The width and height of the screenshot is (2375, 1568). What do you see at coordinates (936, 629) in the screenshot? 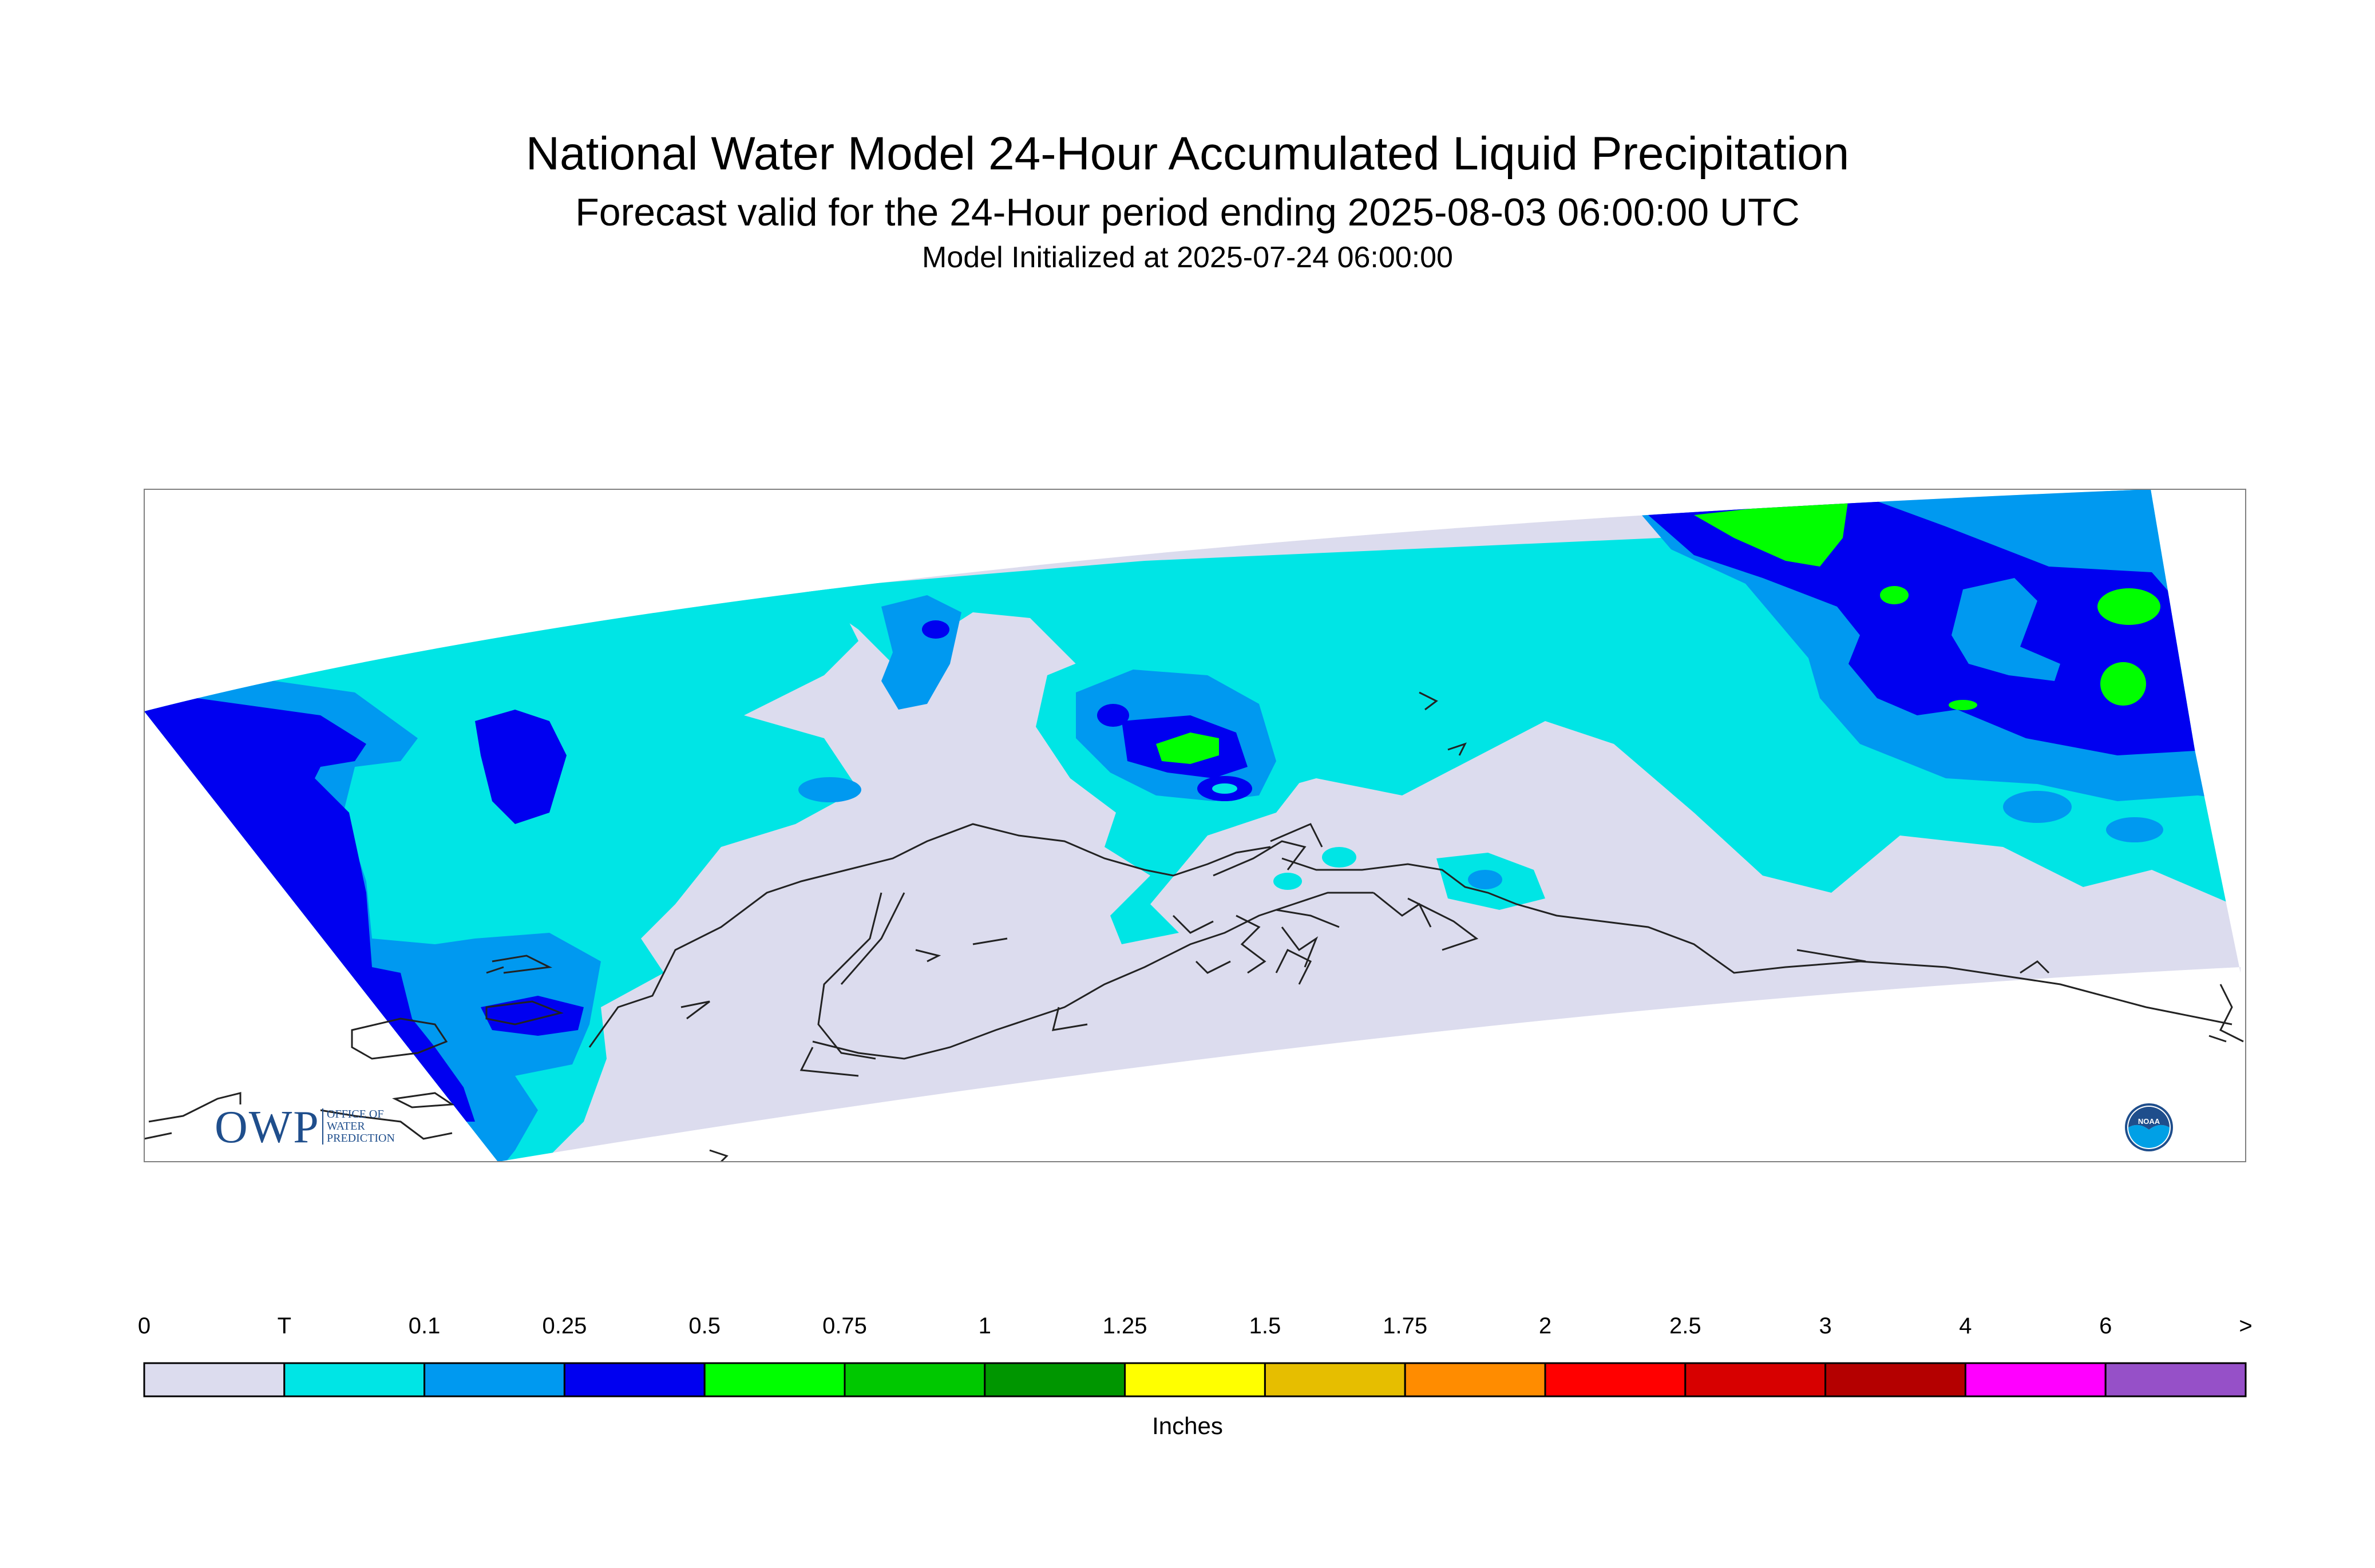
I see `zone-quarter-north` at bounding box center [936, 629].